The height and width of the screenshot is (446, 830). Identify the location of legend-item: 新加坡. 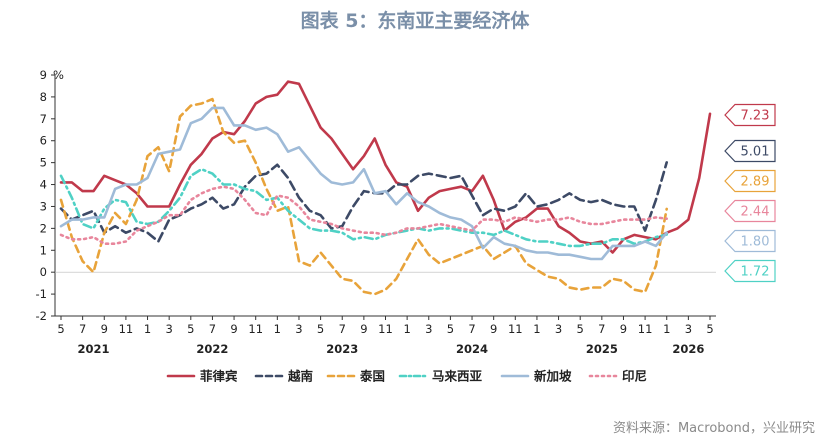
(536, 376).